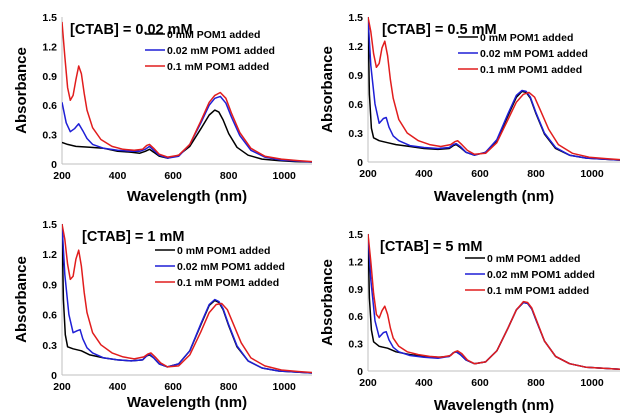 The width and height of the screenshot is (629, 414). Describe the element at coordinates (431, 247) in the screenshot. I see `panel-title: [CTAB] = 5 mM` at that location.